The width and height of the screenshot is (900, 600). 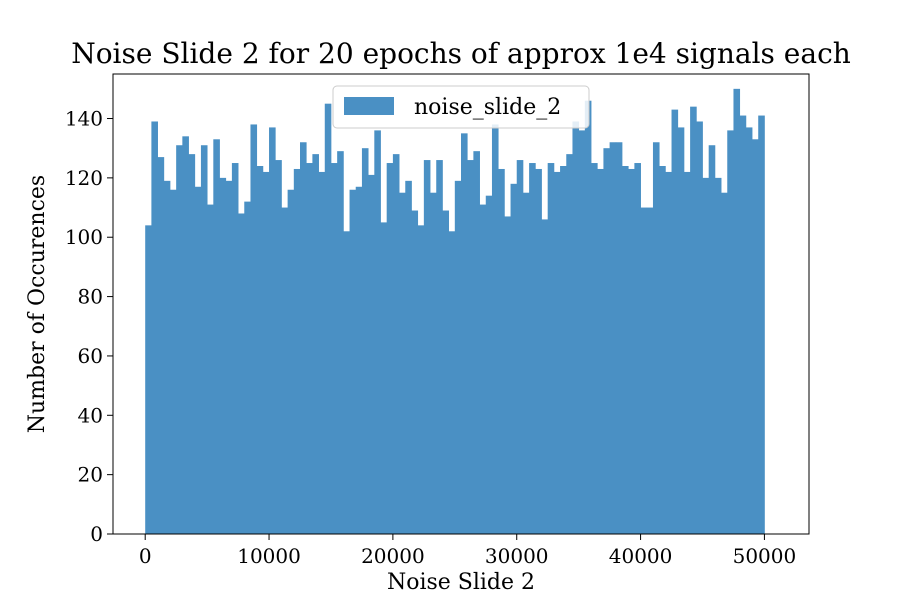 I want to click on y-tick-label: 20, so click(x=90, y=475).